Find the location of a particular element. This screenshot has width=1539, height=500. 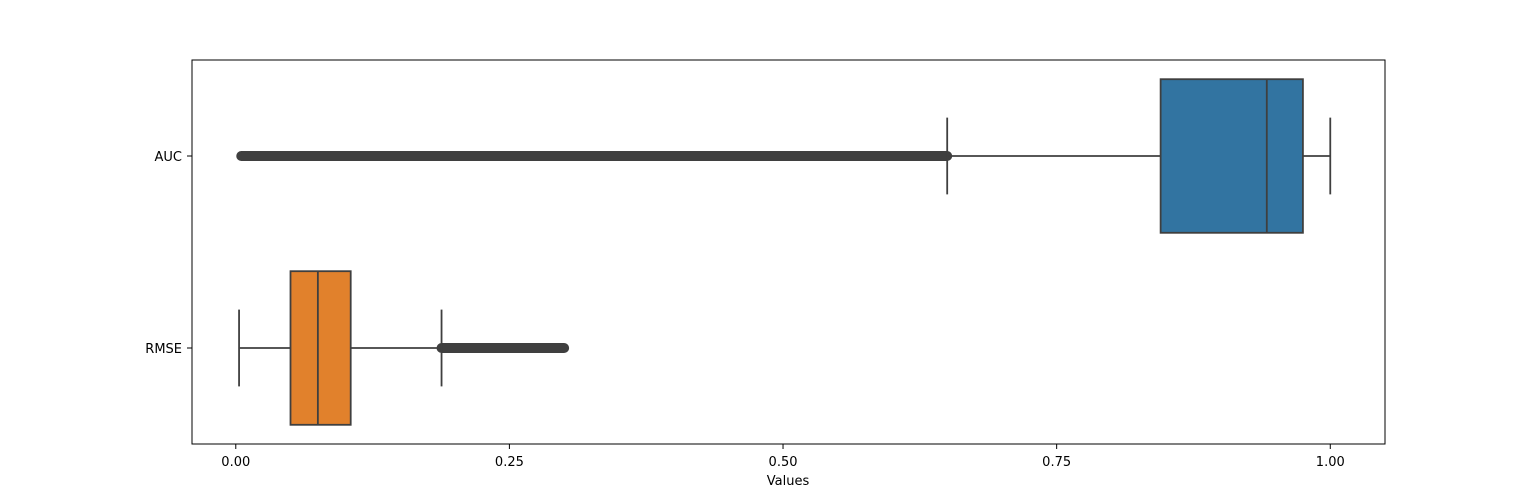

x-axis-ticks: 0.00 0.25 0.50 0.75 1.00 is located at coordinates (783, 457).